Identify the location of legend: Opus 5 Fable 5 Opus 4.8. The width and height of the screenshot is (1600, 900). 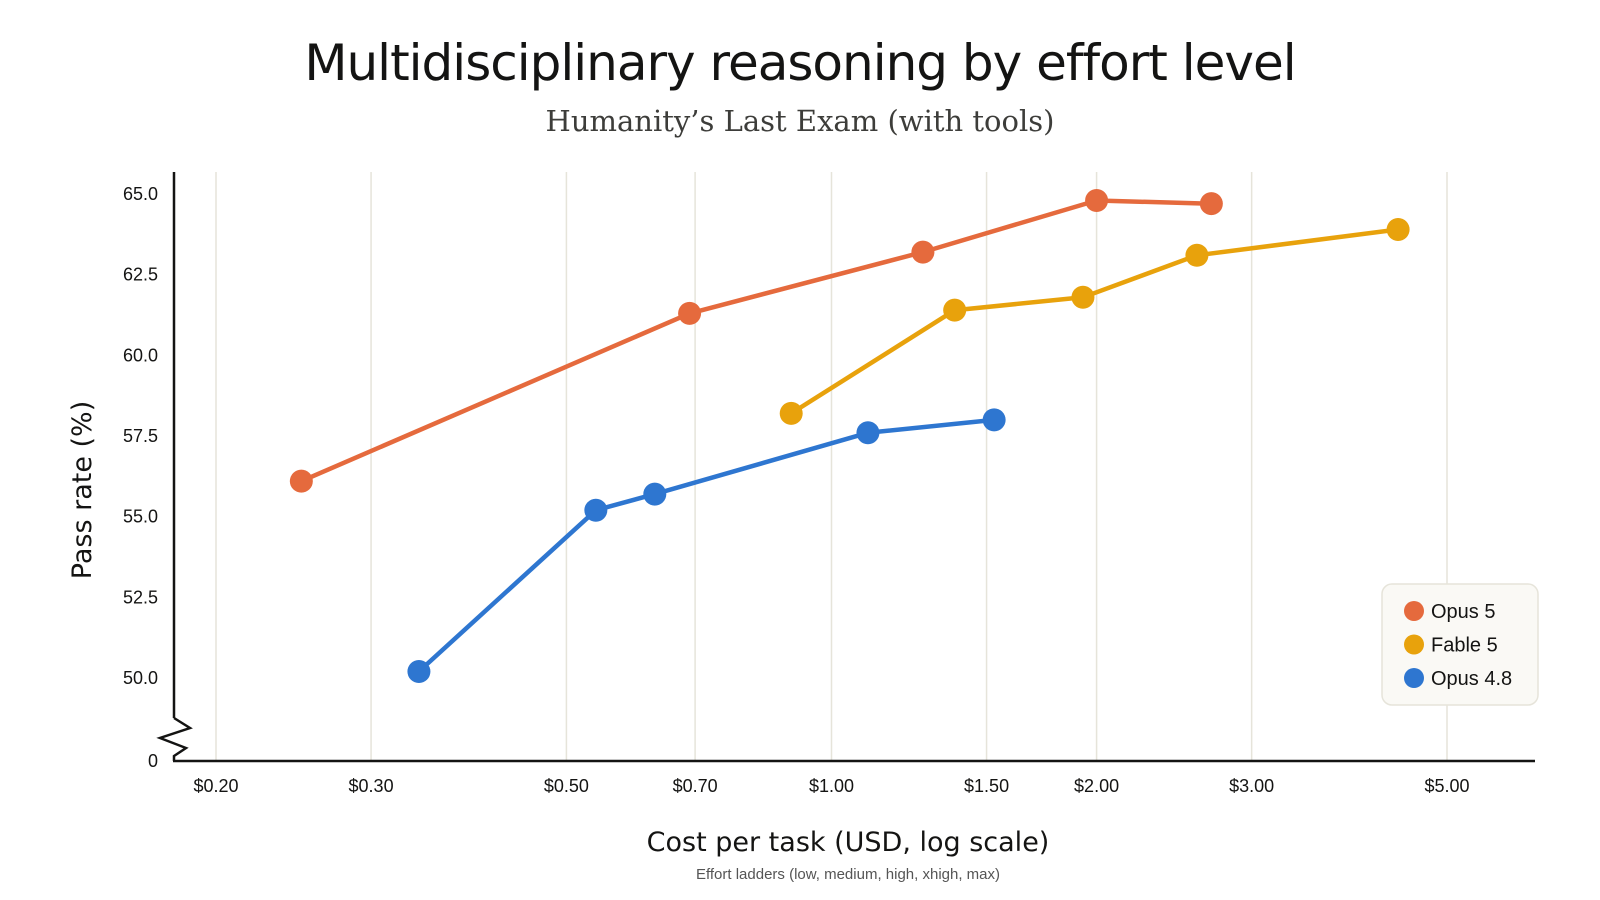
(1460, 644).